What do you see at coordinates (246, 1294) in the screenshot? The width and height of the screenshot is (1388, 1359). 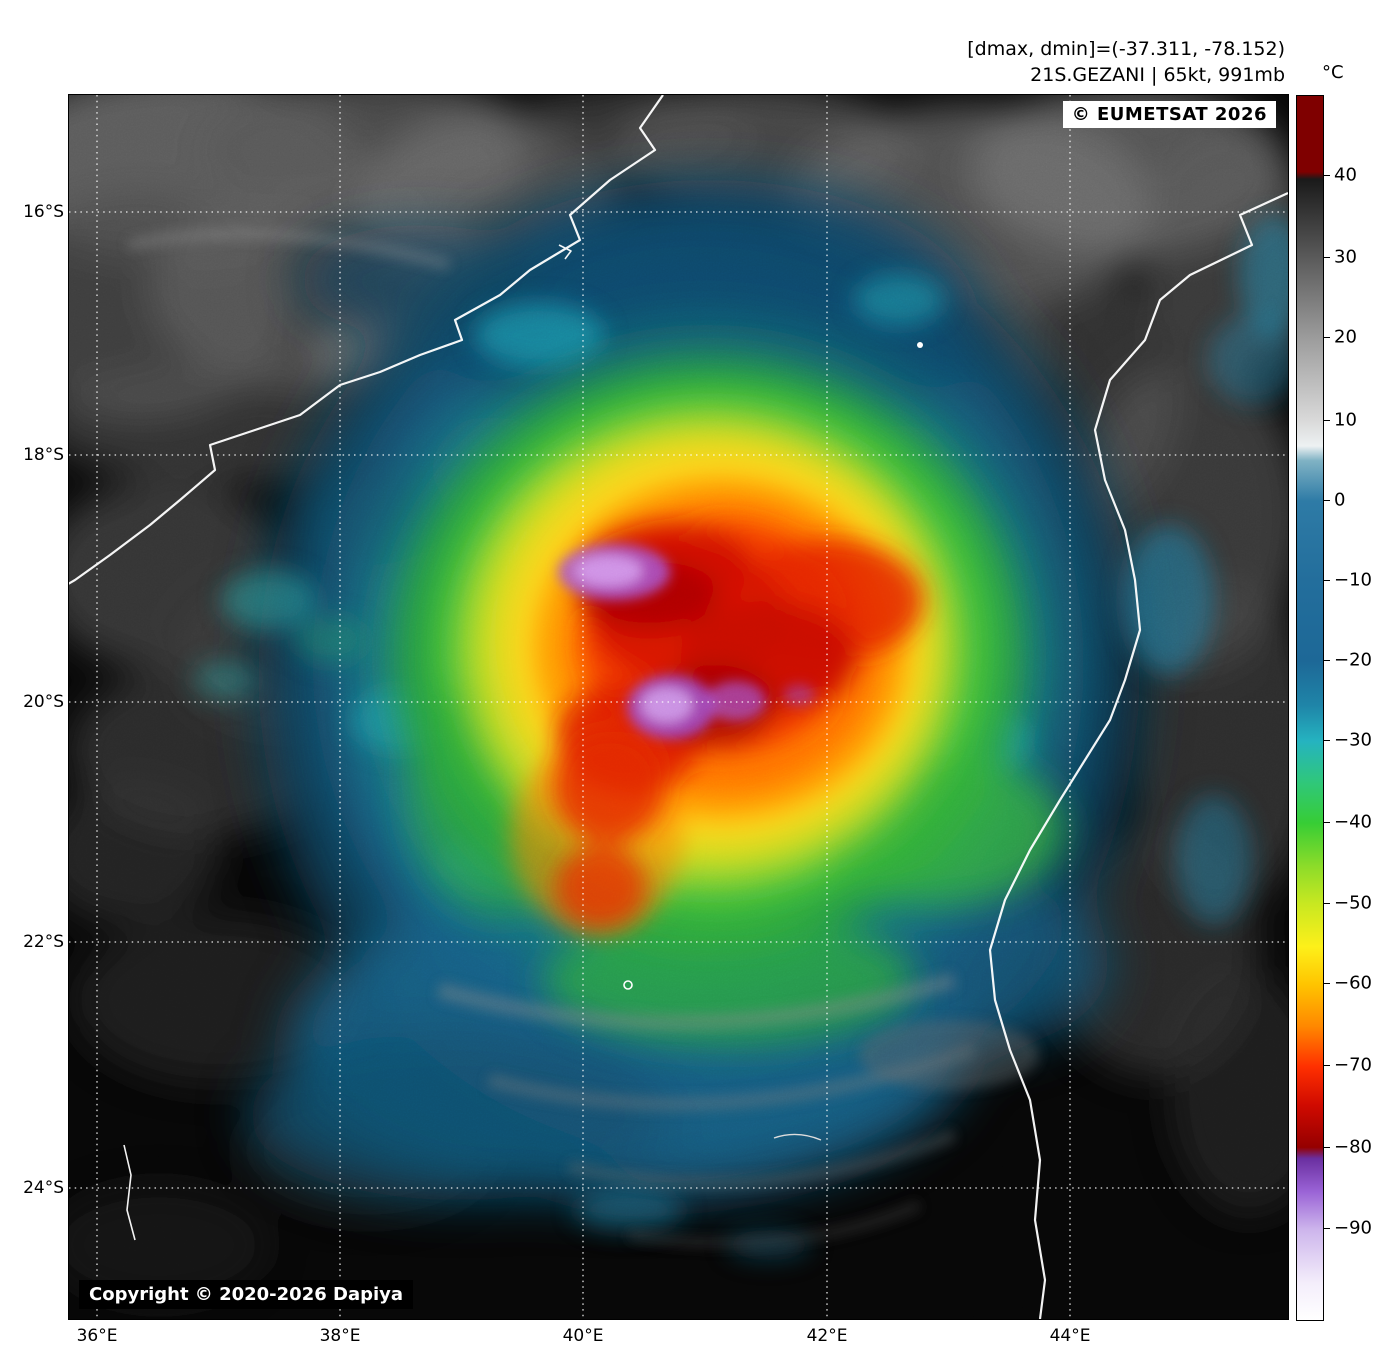 I see `copyright-badge: Copyright © 2020-2026 Dapiya` at bounding box center [246, 1294].